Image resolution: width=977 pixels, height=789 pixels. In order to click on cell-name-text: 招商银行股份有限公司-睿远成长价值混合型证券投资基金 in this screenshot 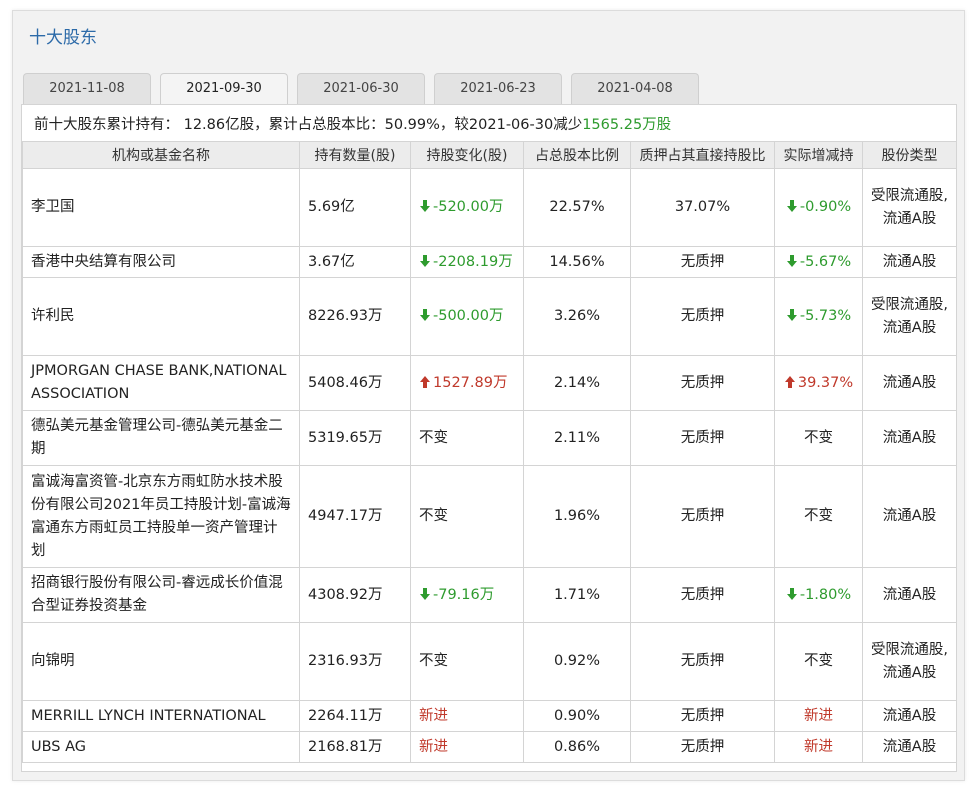, I will do `click(157, 594)`.